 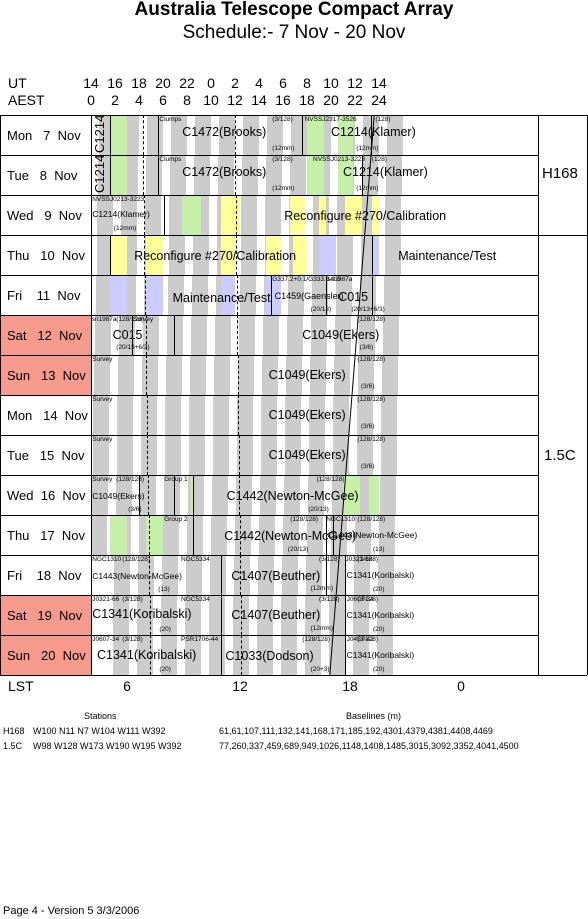 I want to click on source-label: PSR1706-44, so click(x=200, y=639).